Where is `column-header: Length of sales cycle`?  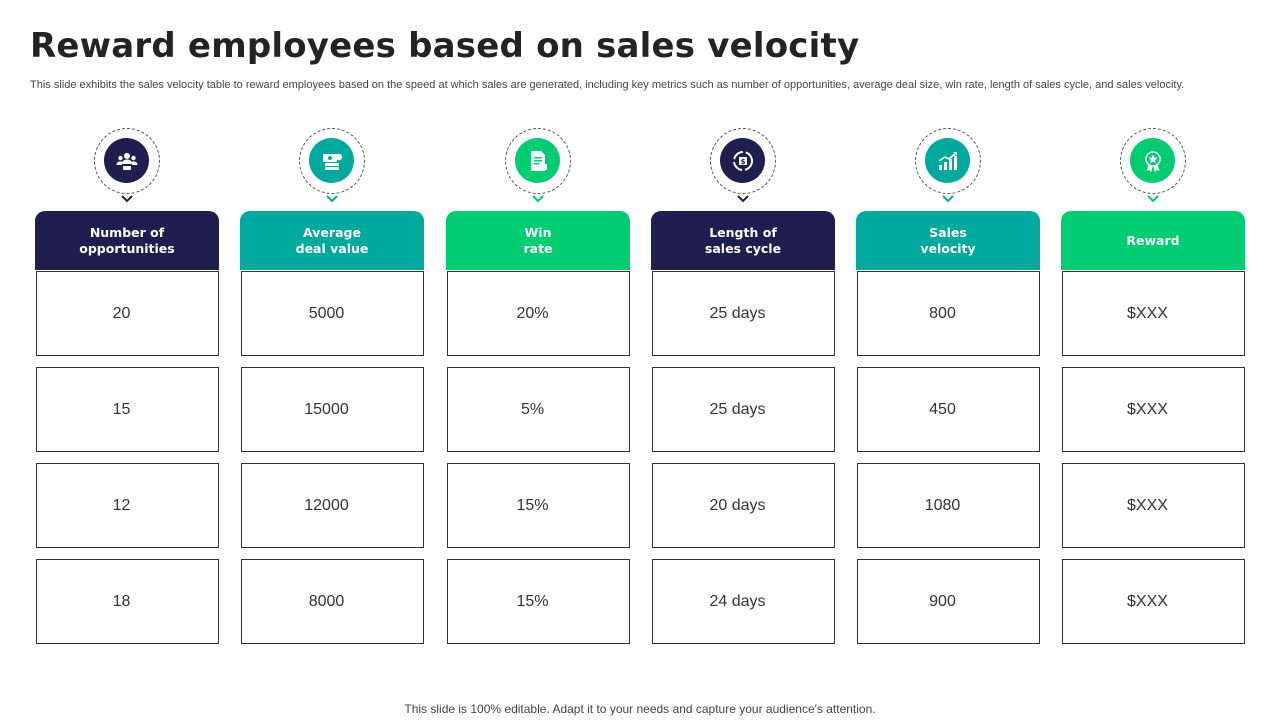 column-header: Length of sales cycle is located at coordinates (743, 240).